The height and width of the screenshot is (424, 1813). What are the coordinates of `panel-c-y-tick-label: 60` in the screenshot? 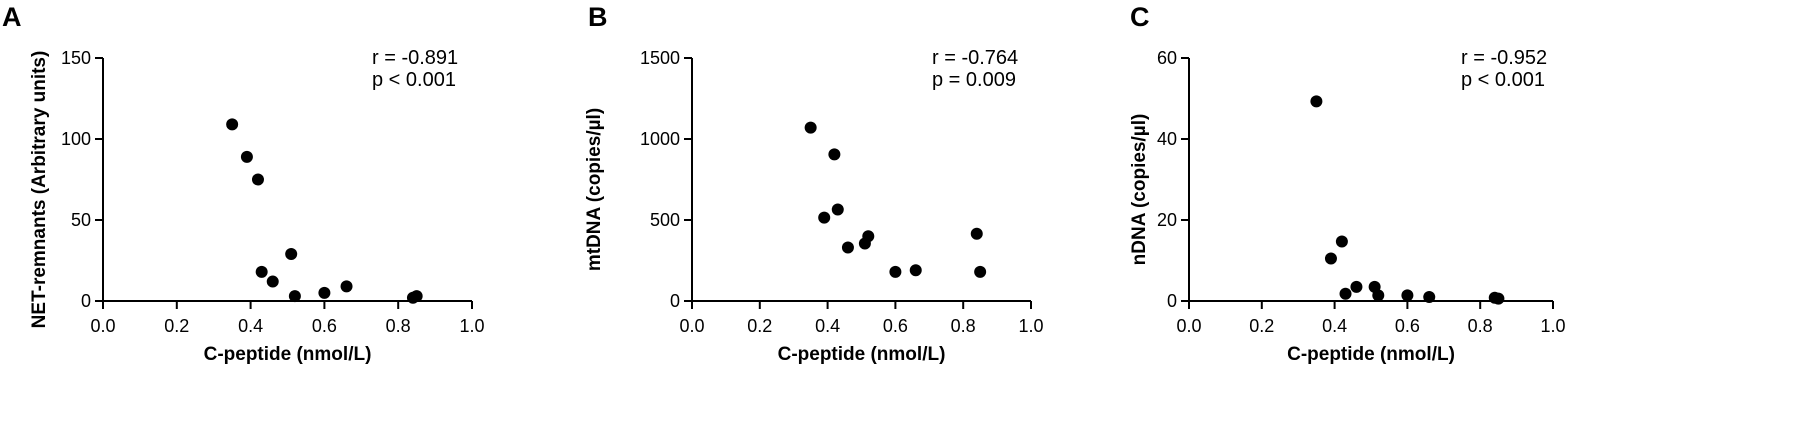 It's located at (1167, 58).